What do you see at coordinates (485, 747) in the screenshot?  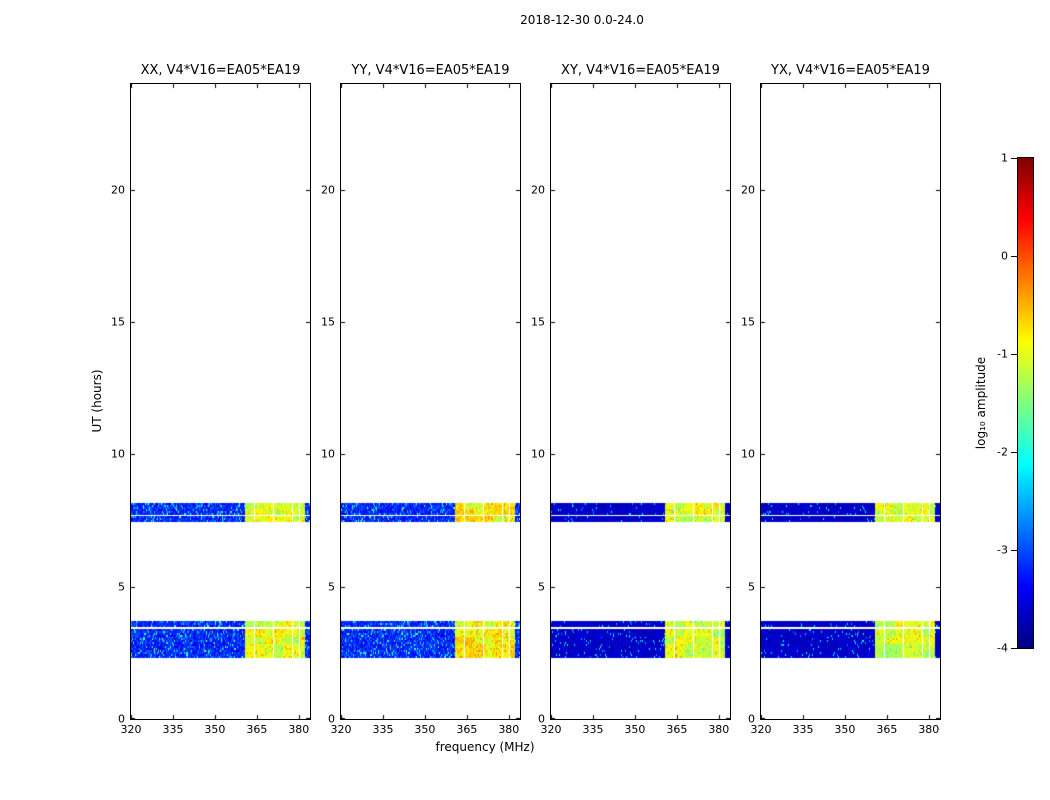 I see `x-axis-label: frequency (MHz)` at bounding box center [485, 747].